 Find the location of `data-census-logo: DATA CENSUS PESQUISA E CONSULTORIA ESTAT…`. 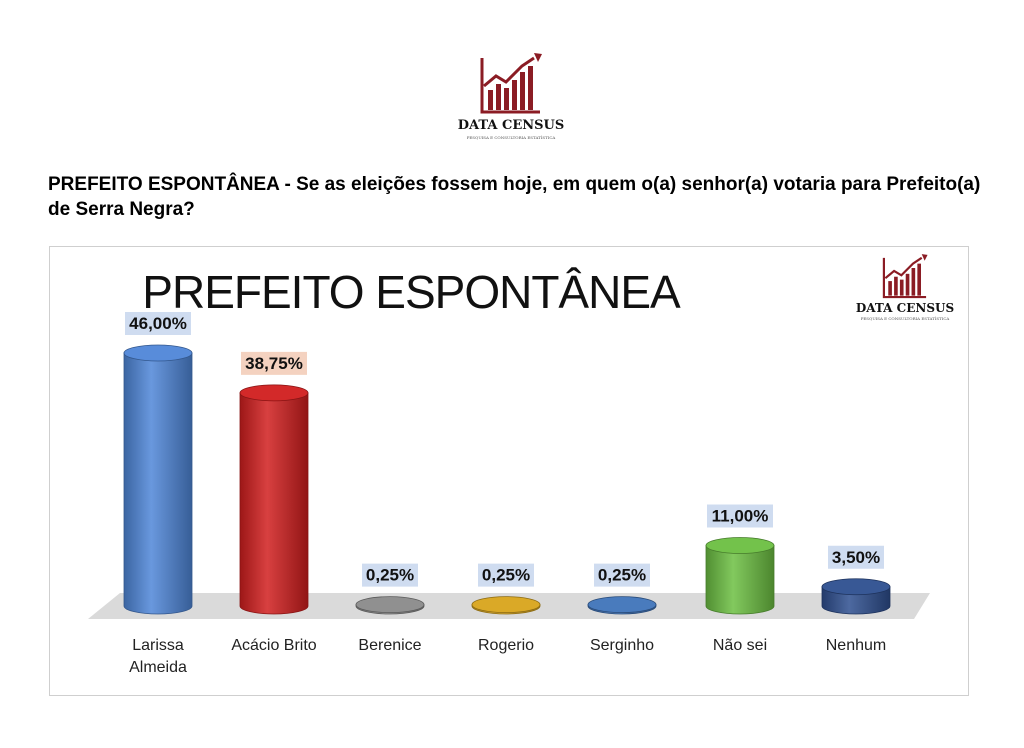

data-census-logo: DATA CENSUS PESQUISA E CONSULTORIA ESTAT… is located at coordinates (511, 95).